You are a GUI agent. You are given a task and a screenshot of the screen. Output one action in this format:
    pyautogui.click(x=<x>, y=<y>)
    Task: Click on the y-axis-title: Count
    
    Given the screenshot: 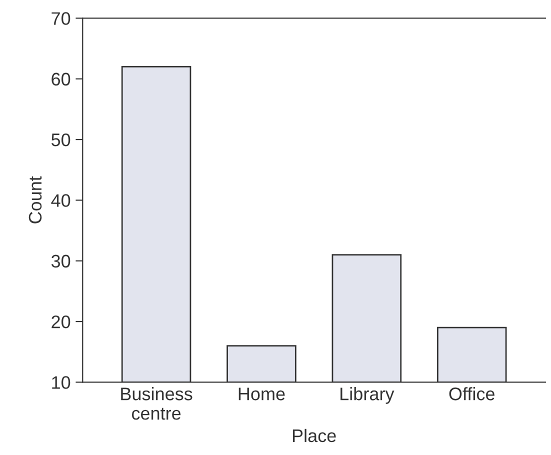 What is the action you would take?
    pyautogui.click(x=35, y=200)
    